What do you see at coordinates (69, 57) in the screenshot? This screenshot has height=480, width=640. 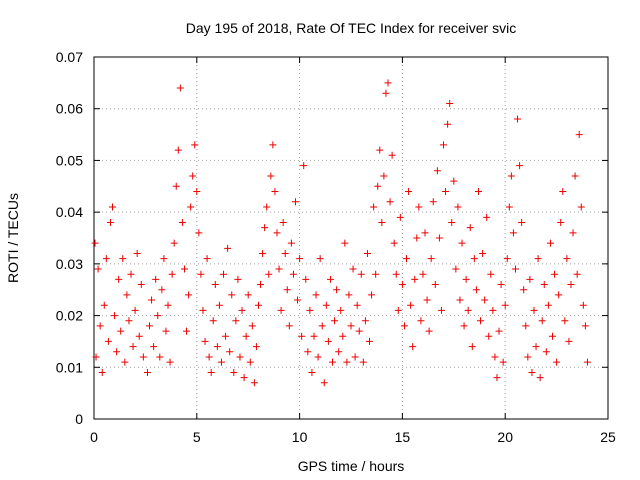 I see `y-tick-label: 0.07` at bounding box center [69, 57].